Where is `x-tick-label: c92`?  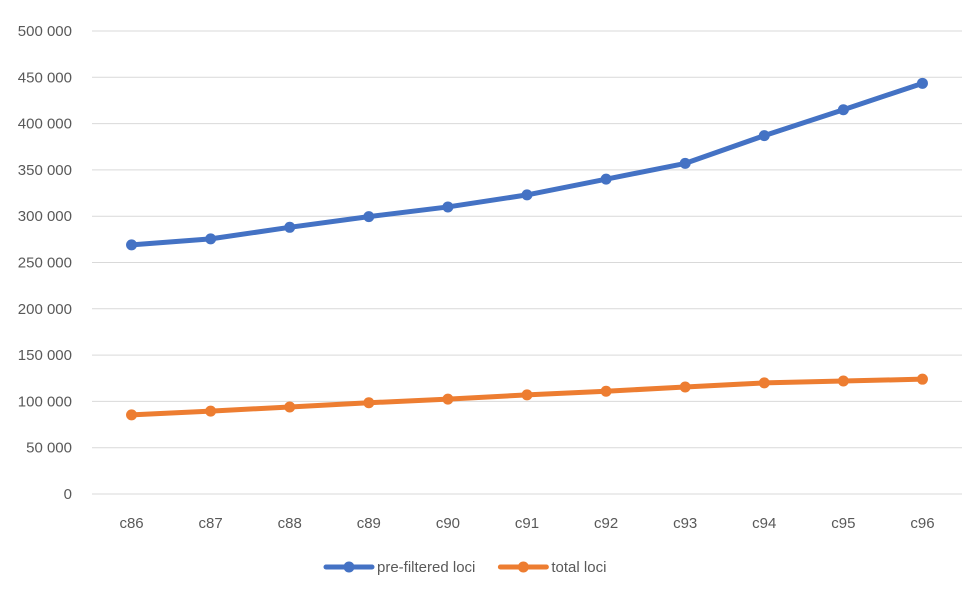 x-tick-label: c92 is located at coordinates (606, 523).